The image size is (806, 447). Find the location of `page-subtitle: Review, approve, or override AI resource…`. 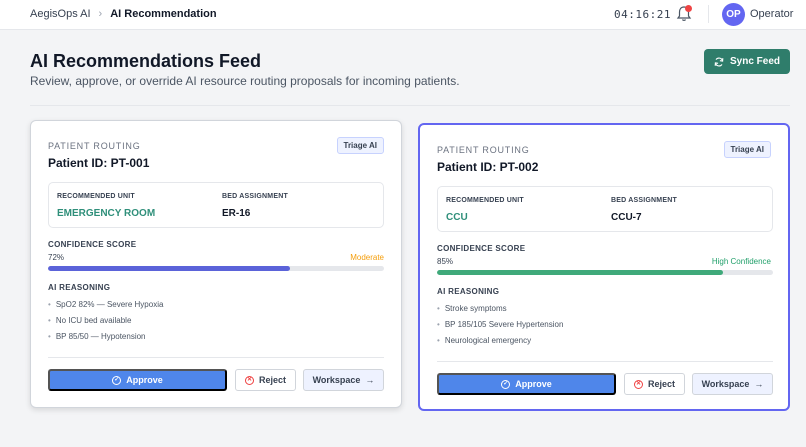

page-subtitle: Review, approve, or override AI resource… is located at coordinates (245, 81).